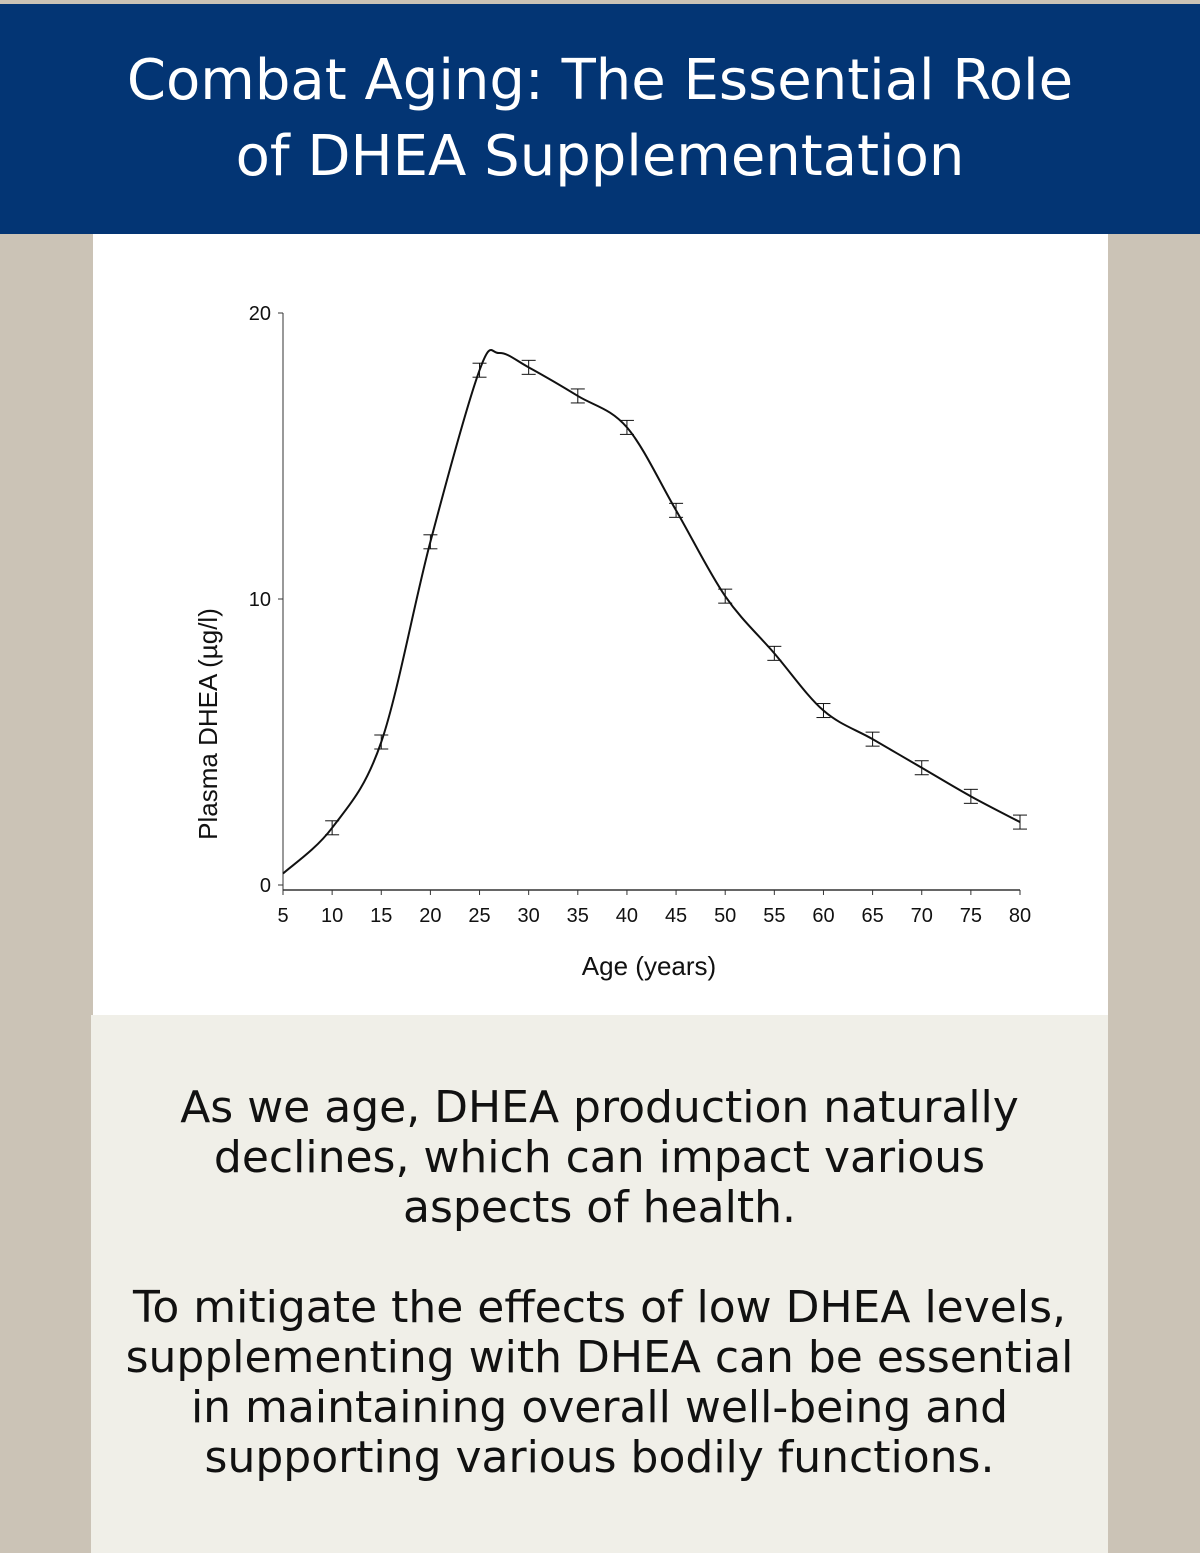 The height and width of the screenshot is (1553, 1200). I want to click on x-tick-label: 45, so click(676, 916).